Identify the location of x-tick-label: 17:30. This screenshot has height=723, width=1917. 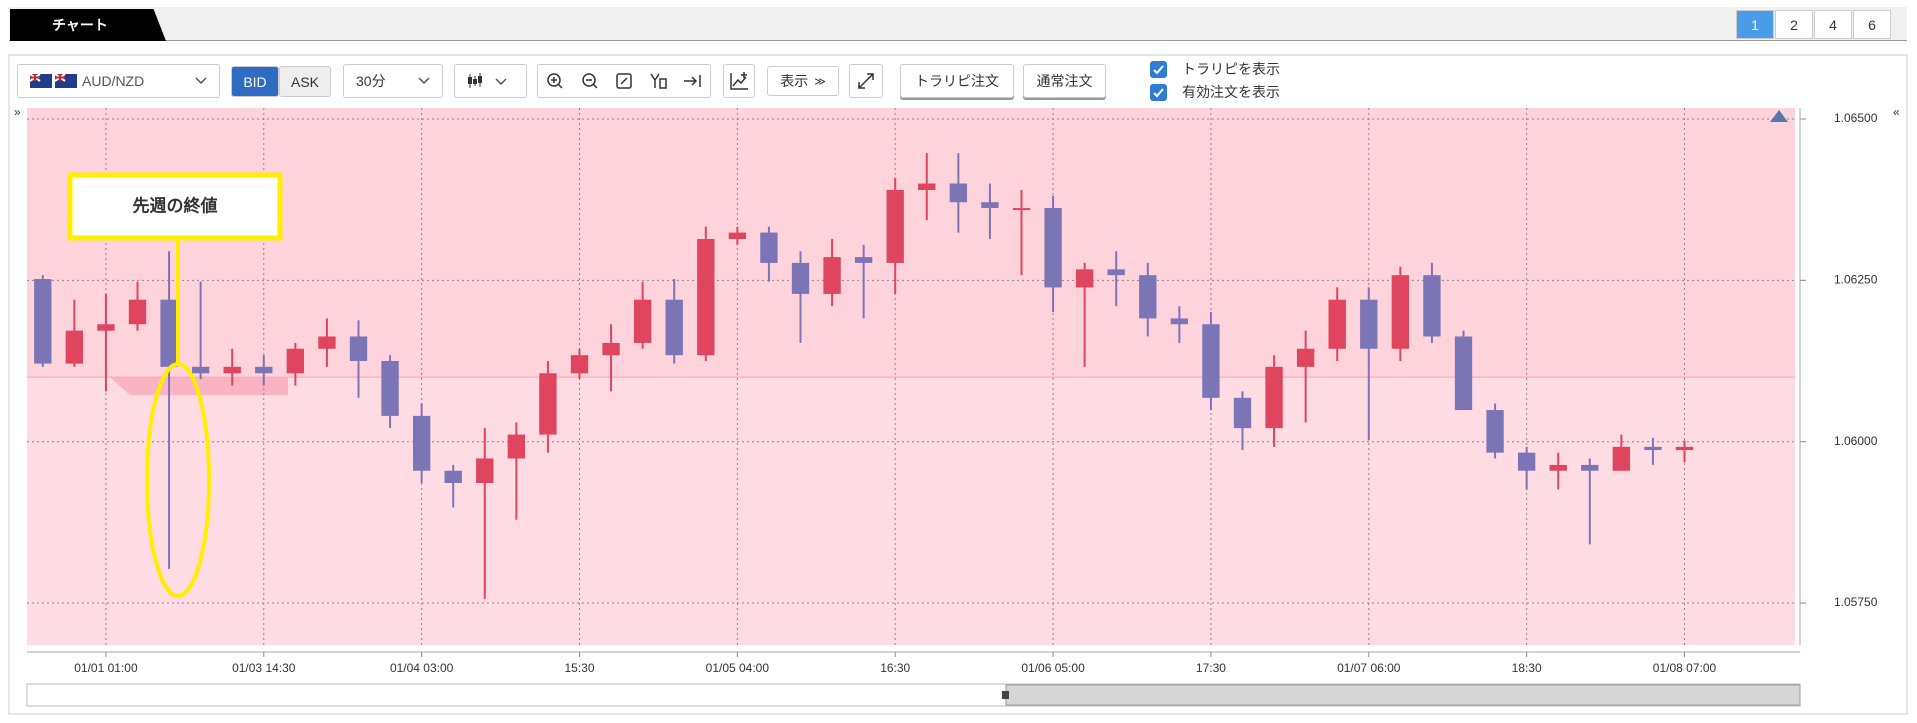
(1211, 668).